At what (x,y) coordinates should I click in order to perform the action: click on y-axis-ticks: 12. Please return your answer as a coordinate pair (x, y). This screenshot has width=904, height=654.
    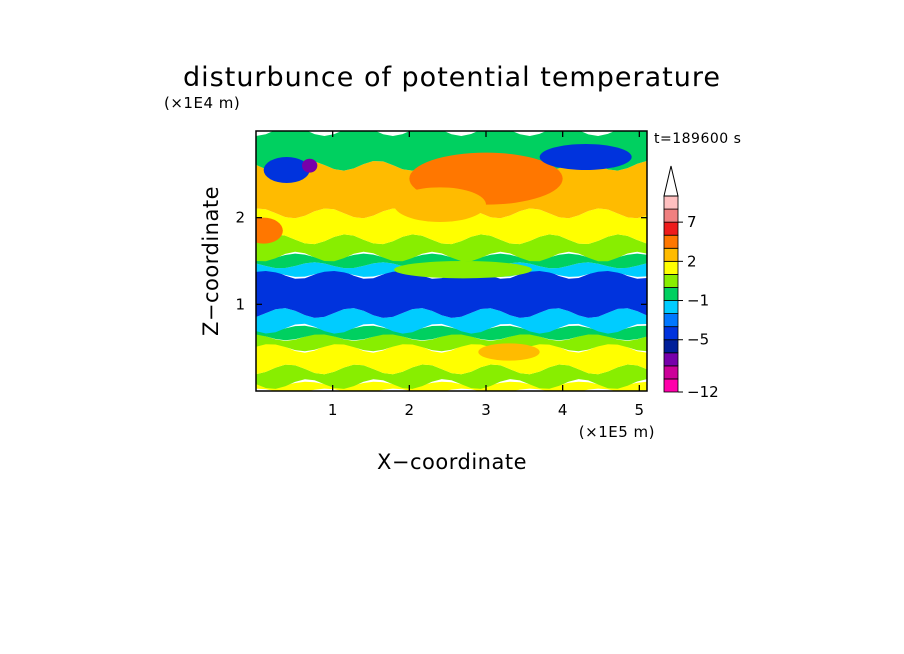
    Looking at the image, I should click on (441, 261).